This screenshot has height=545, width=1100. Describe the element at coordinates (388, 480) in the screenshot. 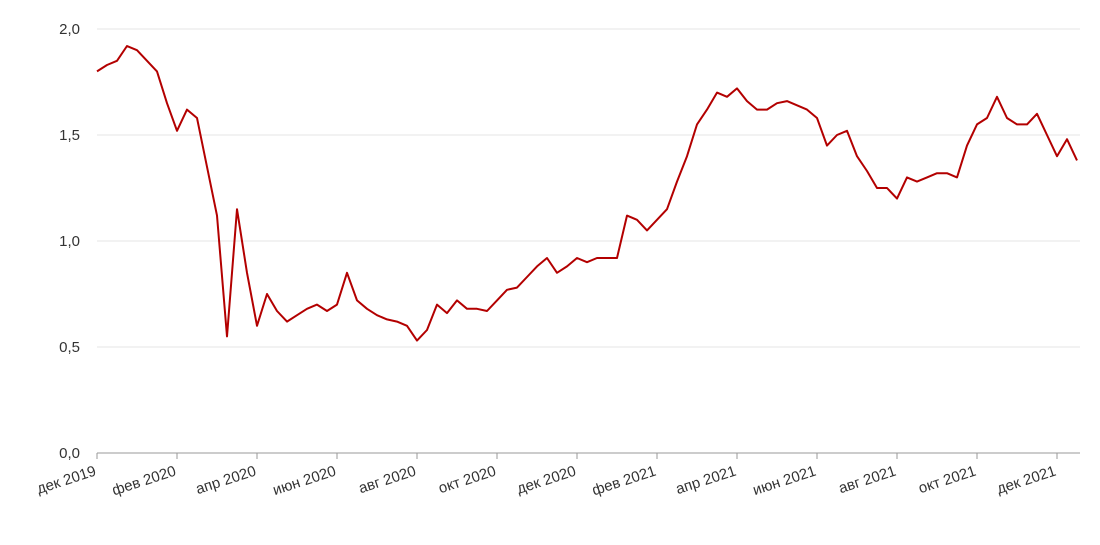

I see `x-tick-label: авг 2020` at that location.